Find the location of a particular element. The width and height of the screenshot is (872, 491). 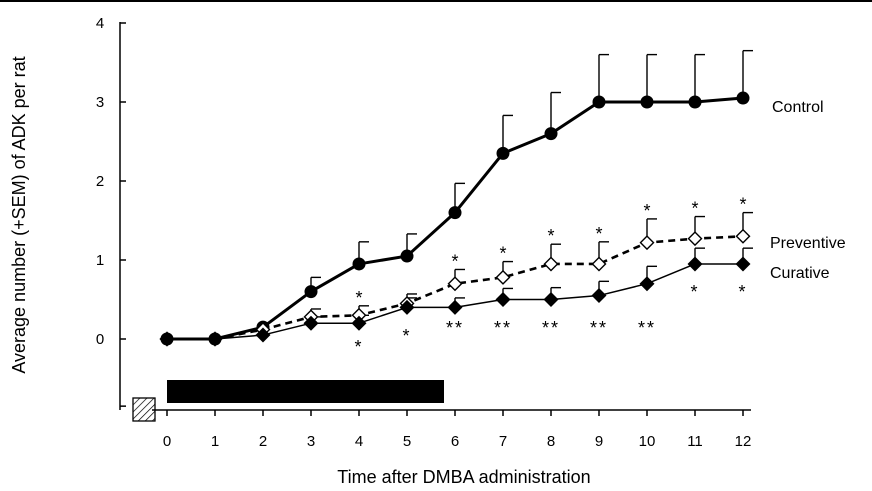

y-tick-label: 2 is located at coordinates (100, 181).